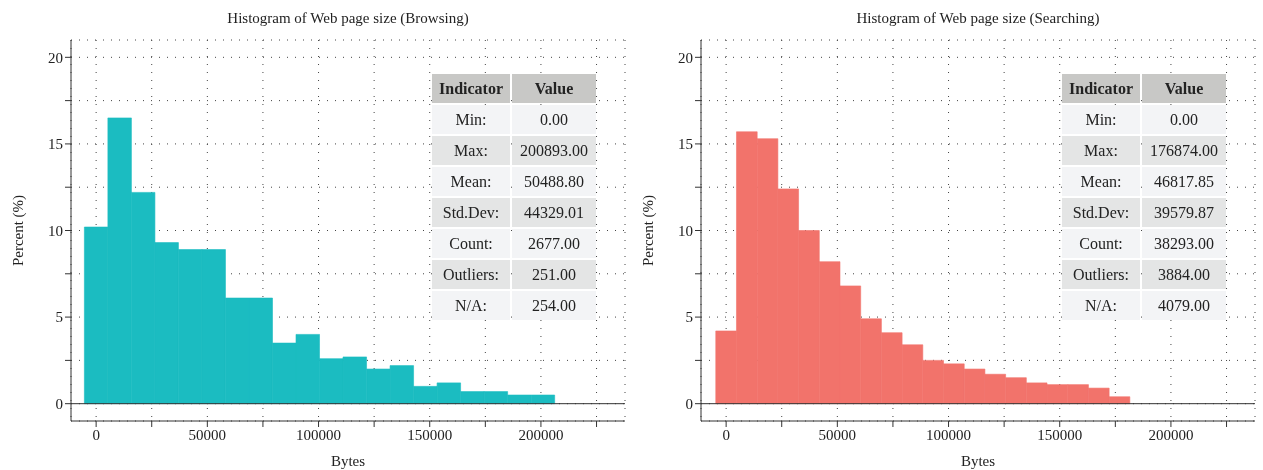 Image resolution: width=1263 pixels, height=470 pixels. I want to click on annotation: 46817.85, so click(1184, 181).